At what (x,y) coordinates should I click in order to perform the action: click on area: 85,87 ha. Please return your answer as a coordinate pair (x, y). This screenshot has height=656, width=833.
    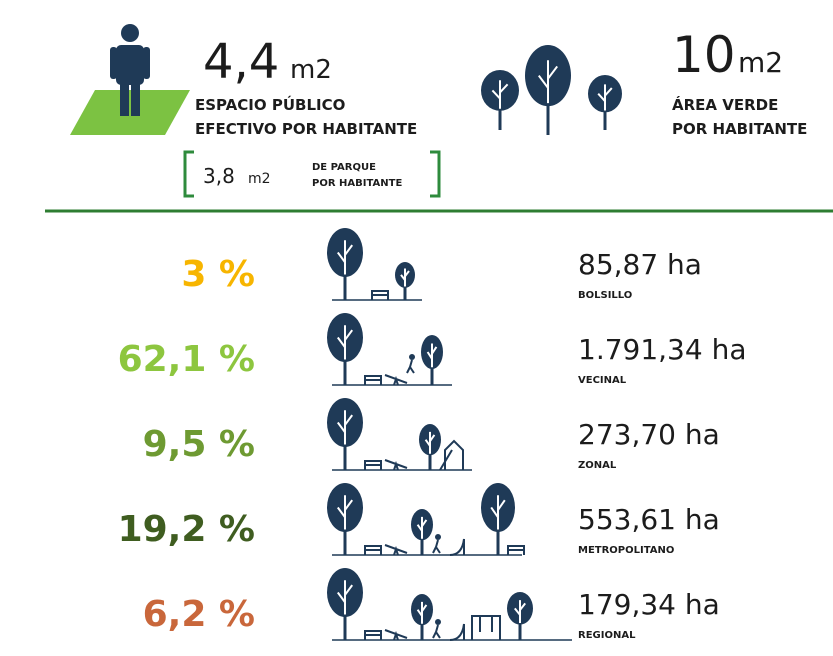
    Looking at the image, I should click on (640, 264).